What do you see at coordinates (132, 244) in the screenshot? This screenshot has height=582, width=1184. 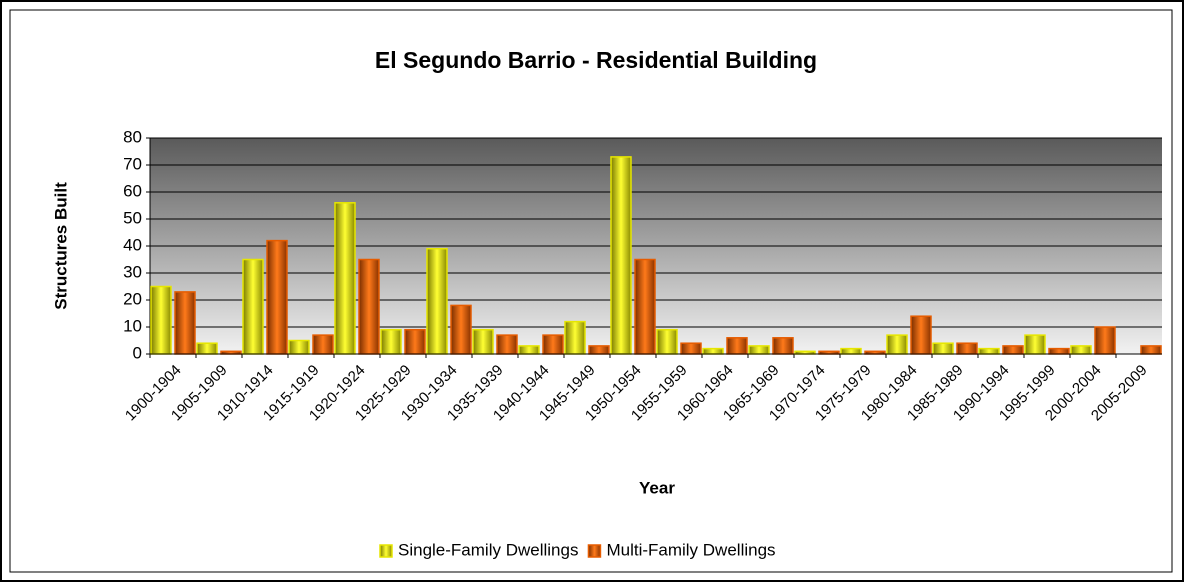 I see `y-tick-label: 40` at bounding box center [132, 244].